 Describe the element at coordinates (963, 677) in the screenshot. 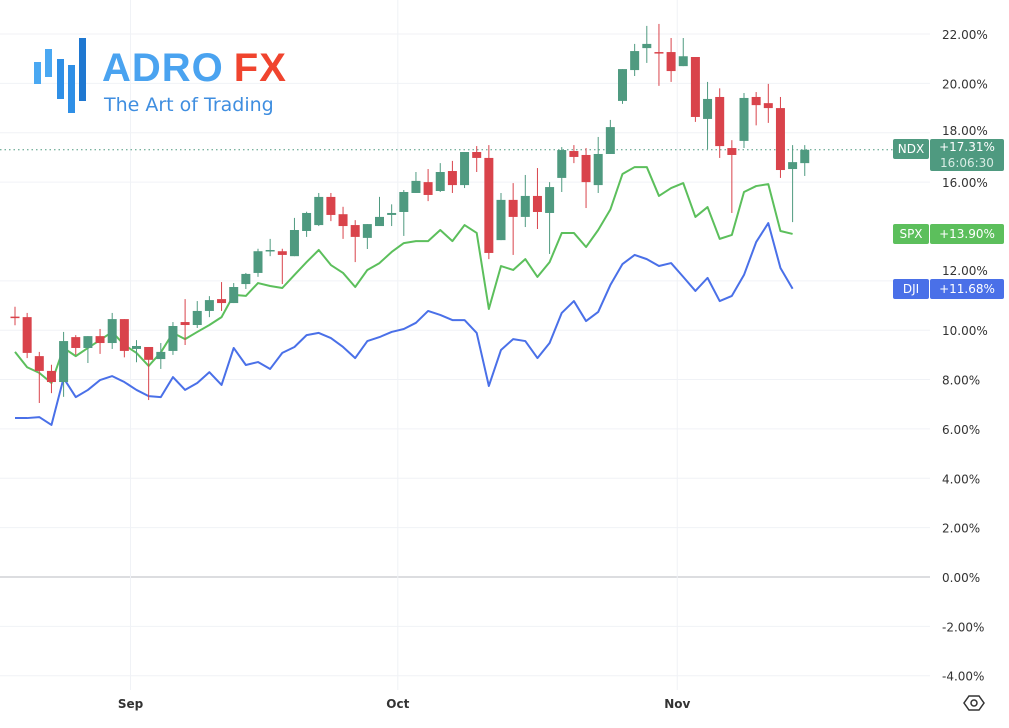

I see `y-tick-label: -4.00%` at that location.